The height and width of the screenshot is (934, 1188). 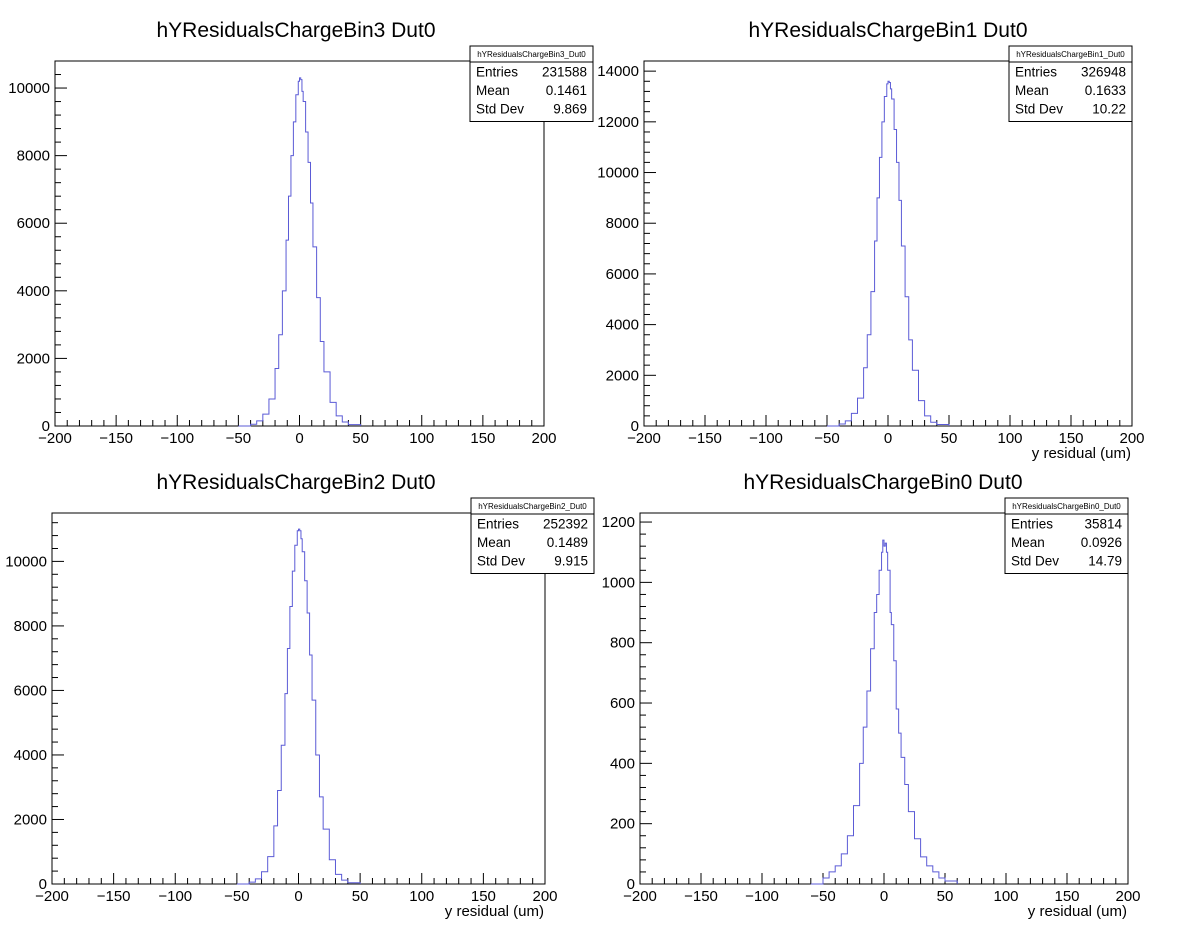 What do you see at coordinates (565, 524) in the screenshot?
I see `stats-value: 252392` at bounding box center [565, 524].